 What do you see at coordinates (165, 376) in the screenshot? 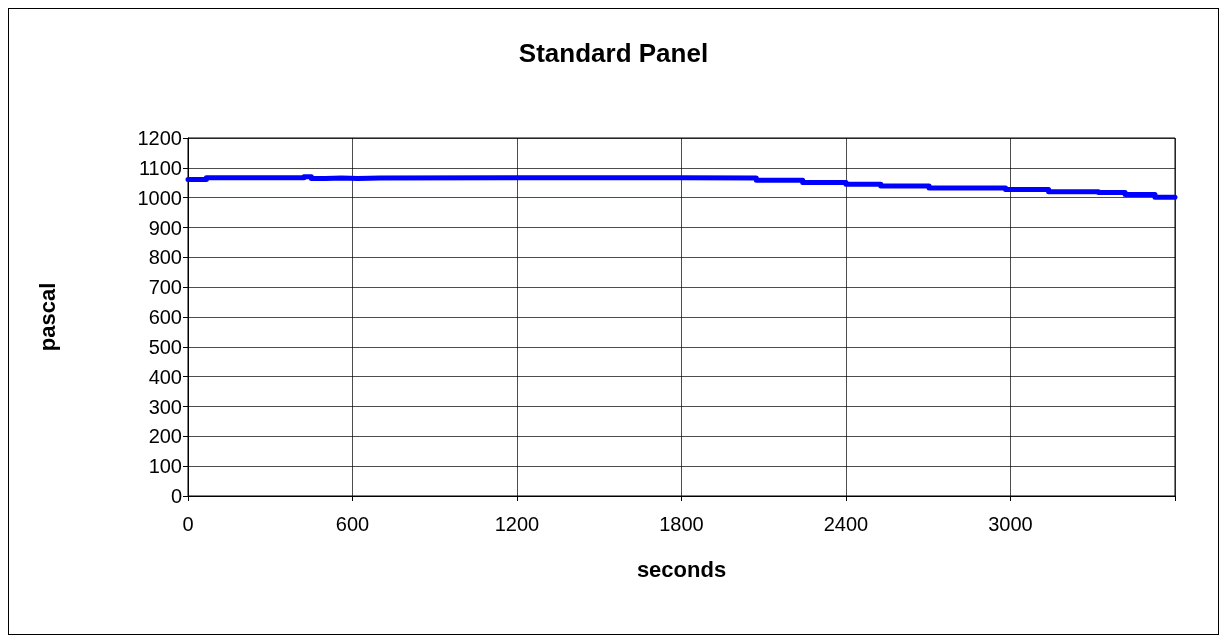
I see `y-tick-label: 400` at bounding box center [165, 376].